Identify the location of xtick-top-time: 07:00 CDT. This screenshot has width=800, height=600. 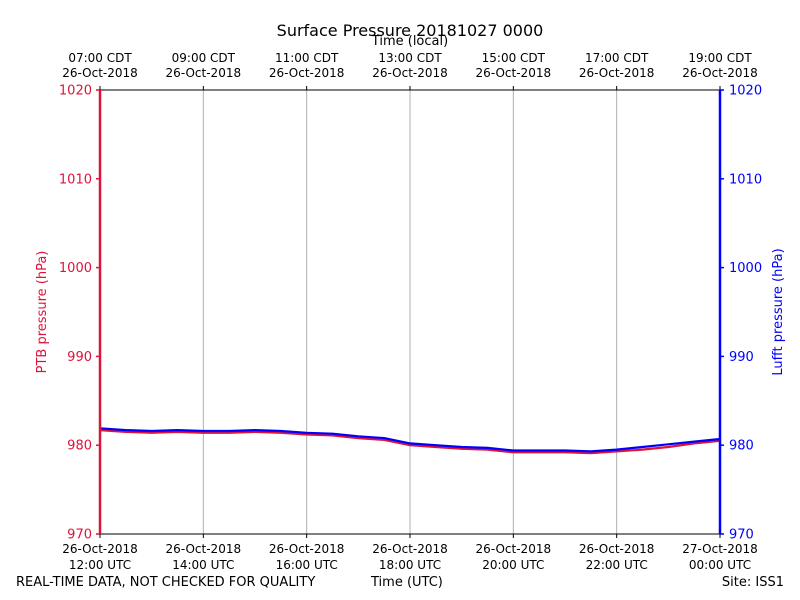
(100, 58).